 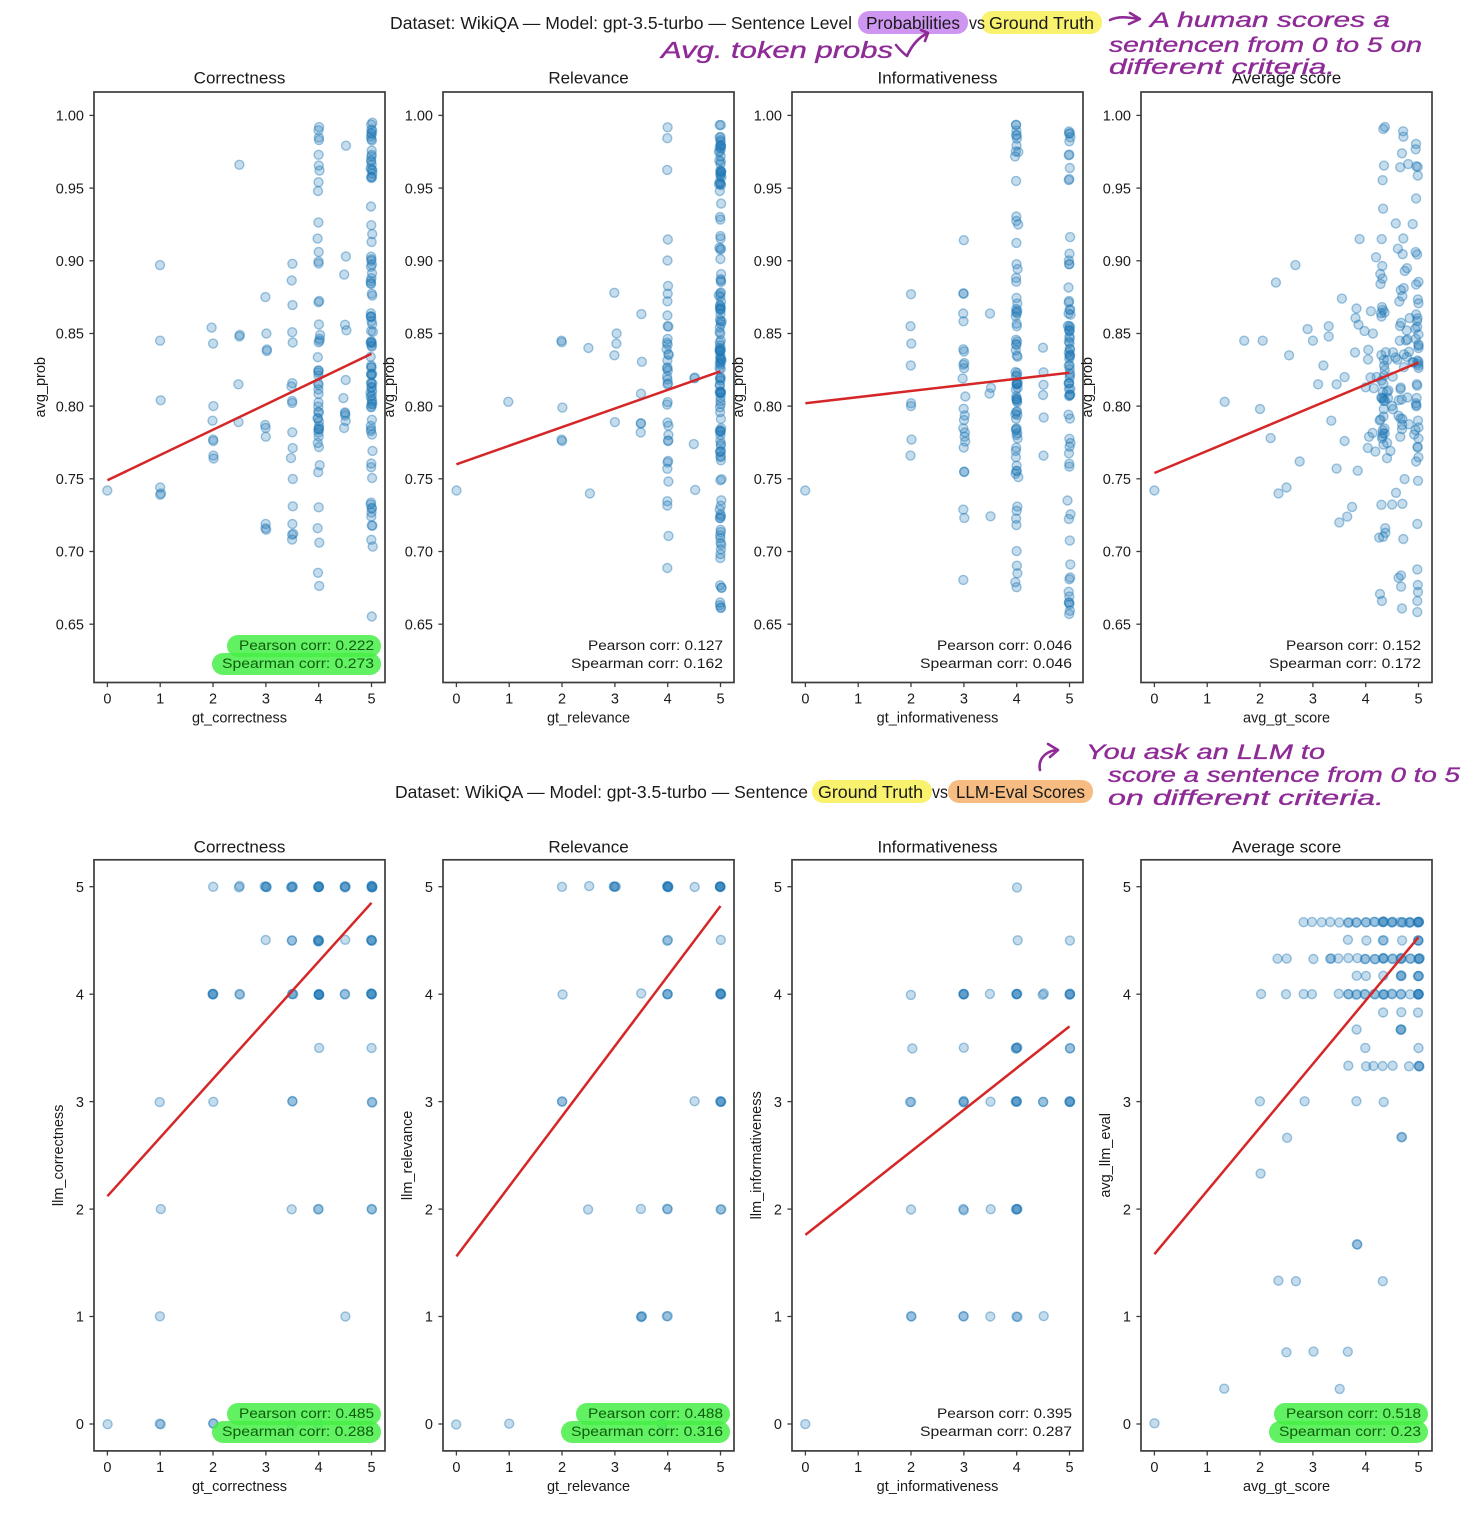 I want to click on svg-text: llm_correctness, so click(x=59, y=1156).